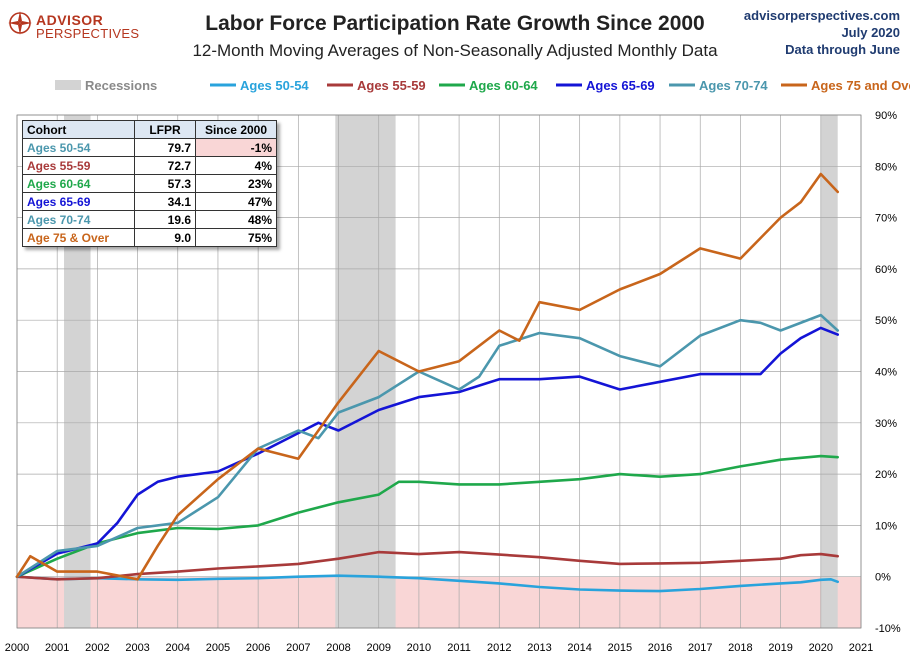 The width and height of the screenshot is (910, 661). I want to click on x-tick-label: 2004, so click(178, 648).